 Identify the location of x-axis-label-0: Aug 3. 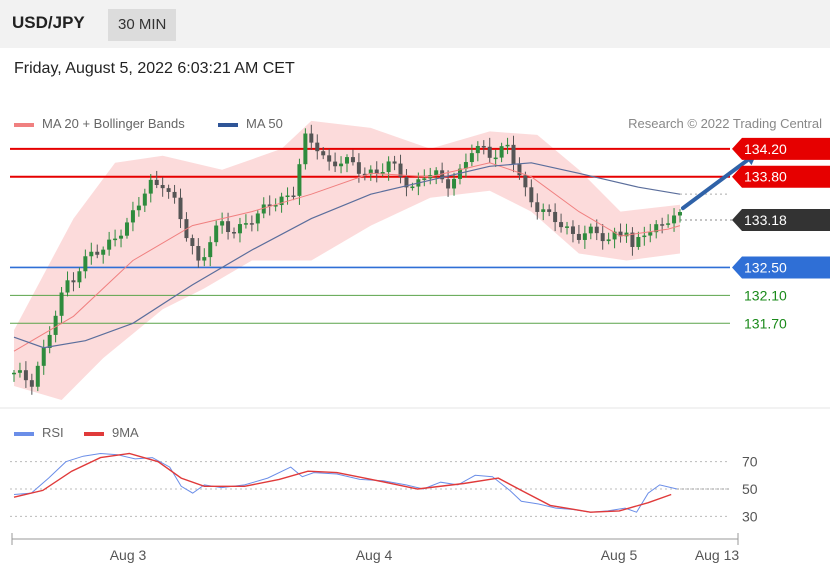
(128, 555).